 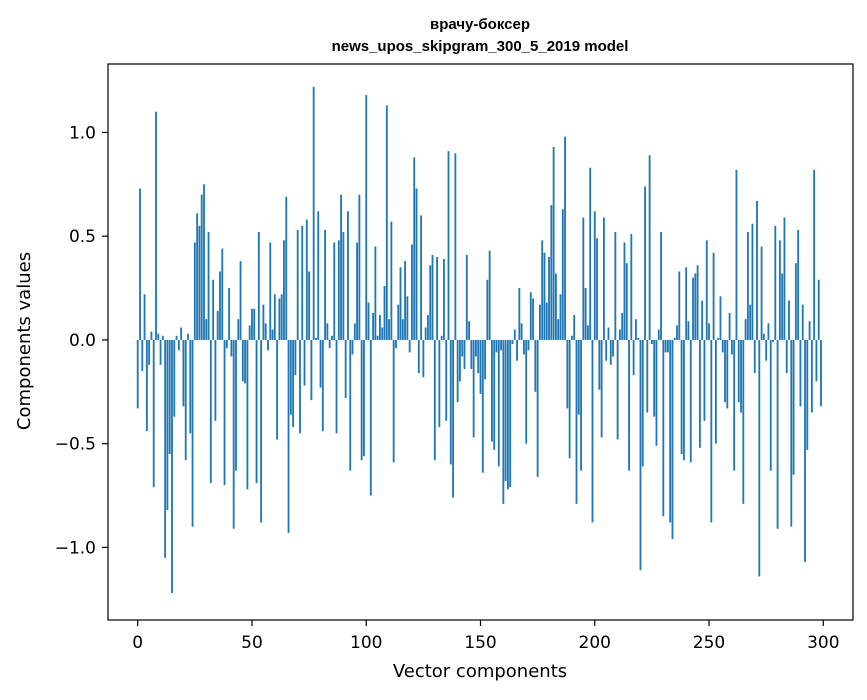 What do you see at coordinates (595, 643) in the screenshot?
I see `x-tick-label: 200` at bounding box center [595, 643].